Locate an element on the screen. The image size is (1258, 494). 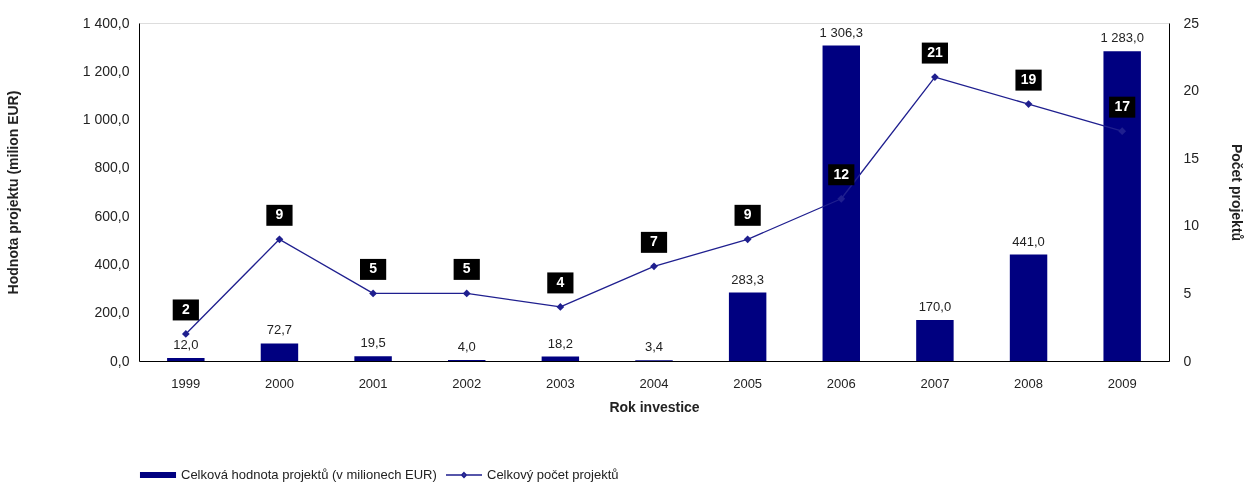
x-tick-label: 2003 is located at coordinates (560, 383).